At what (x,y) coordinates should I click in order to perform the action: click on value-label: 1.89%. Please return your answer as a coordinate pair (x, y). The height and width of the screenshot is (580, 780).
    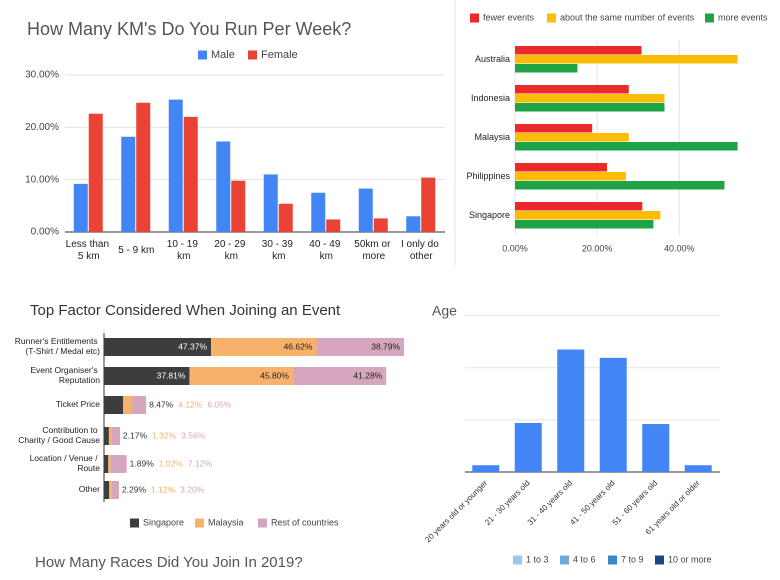
    Looking at the image, I should click on (142, 463).